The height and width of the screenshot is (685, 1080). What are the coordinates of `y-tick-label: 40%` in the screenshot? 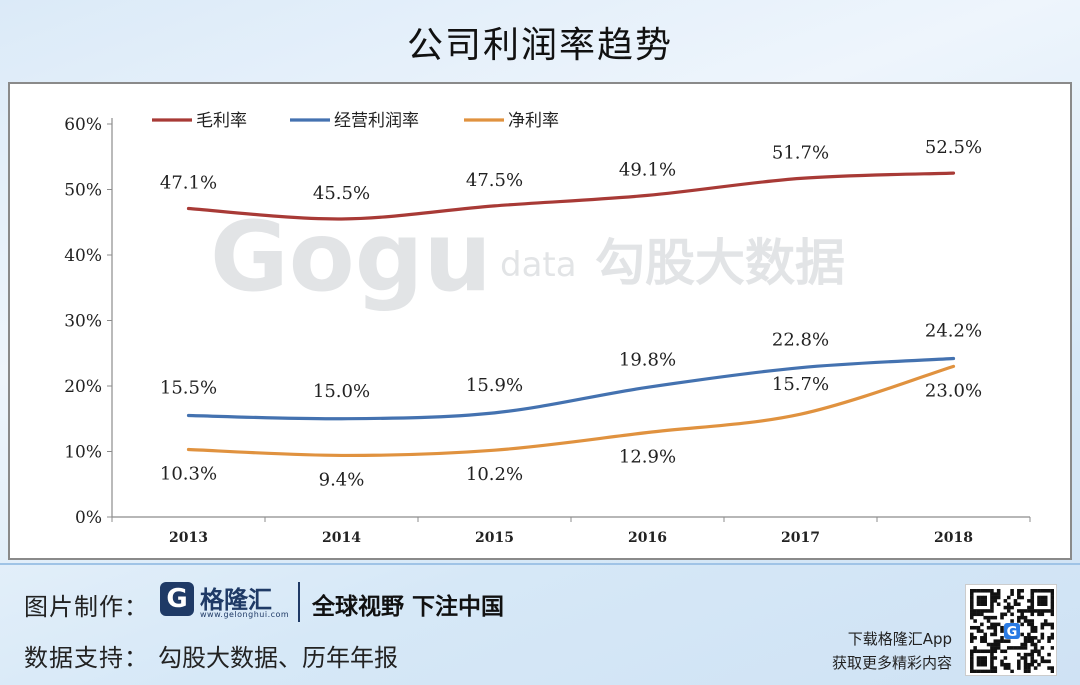 It's located at (83, 256).